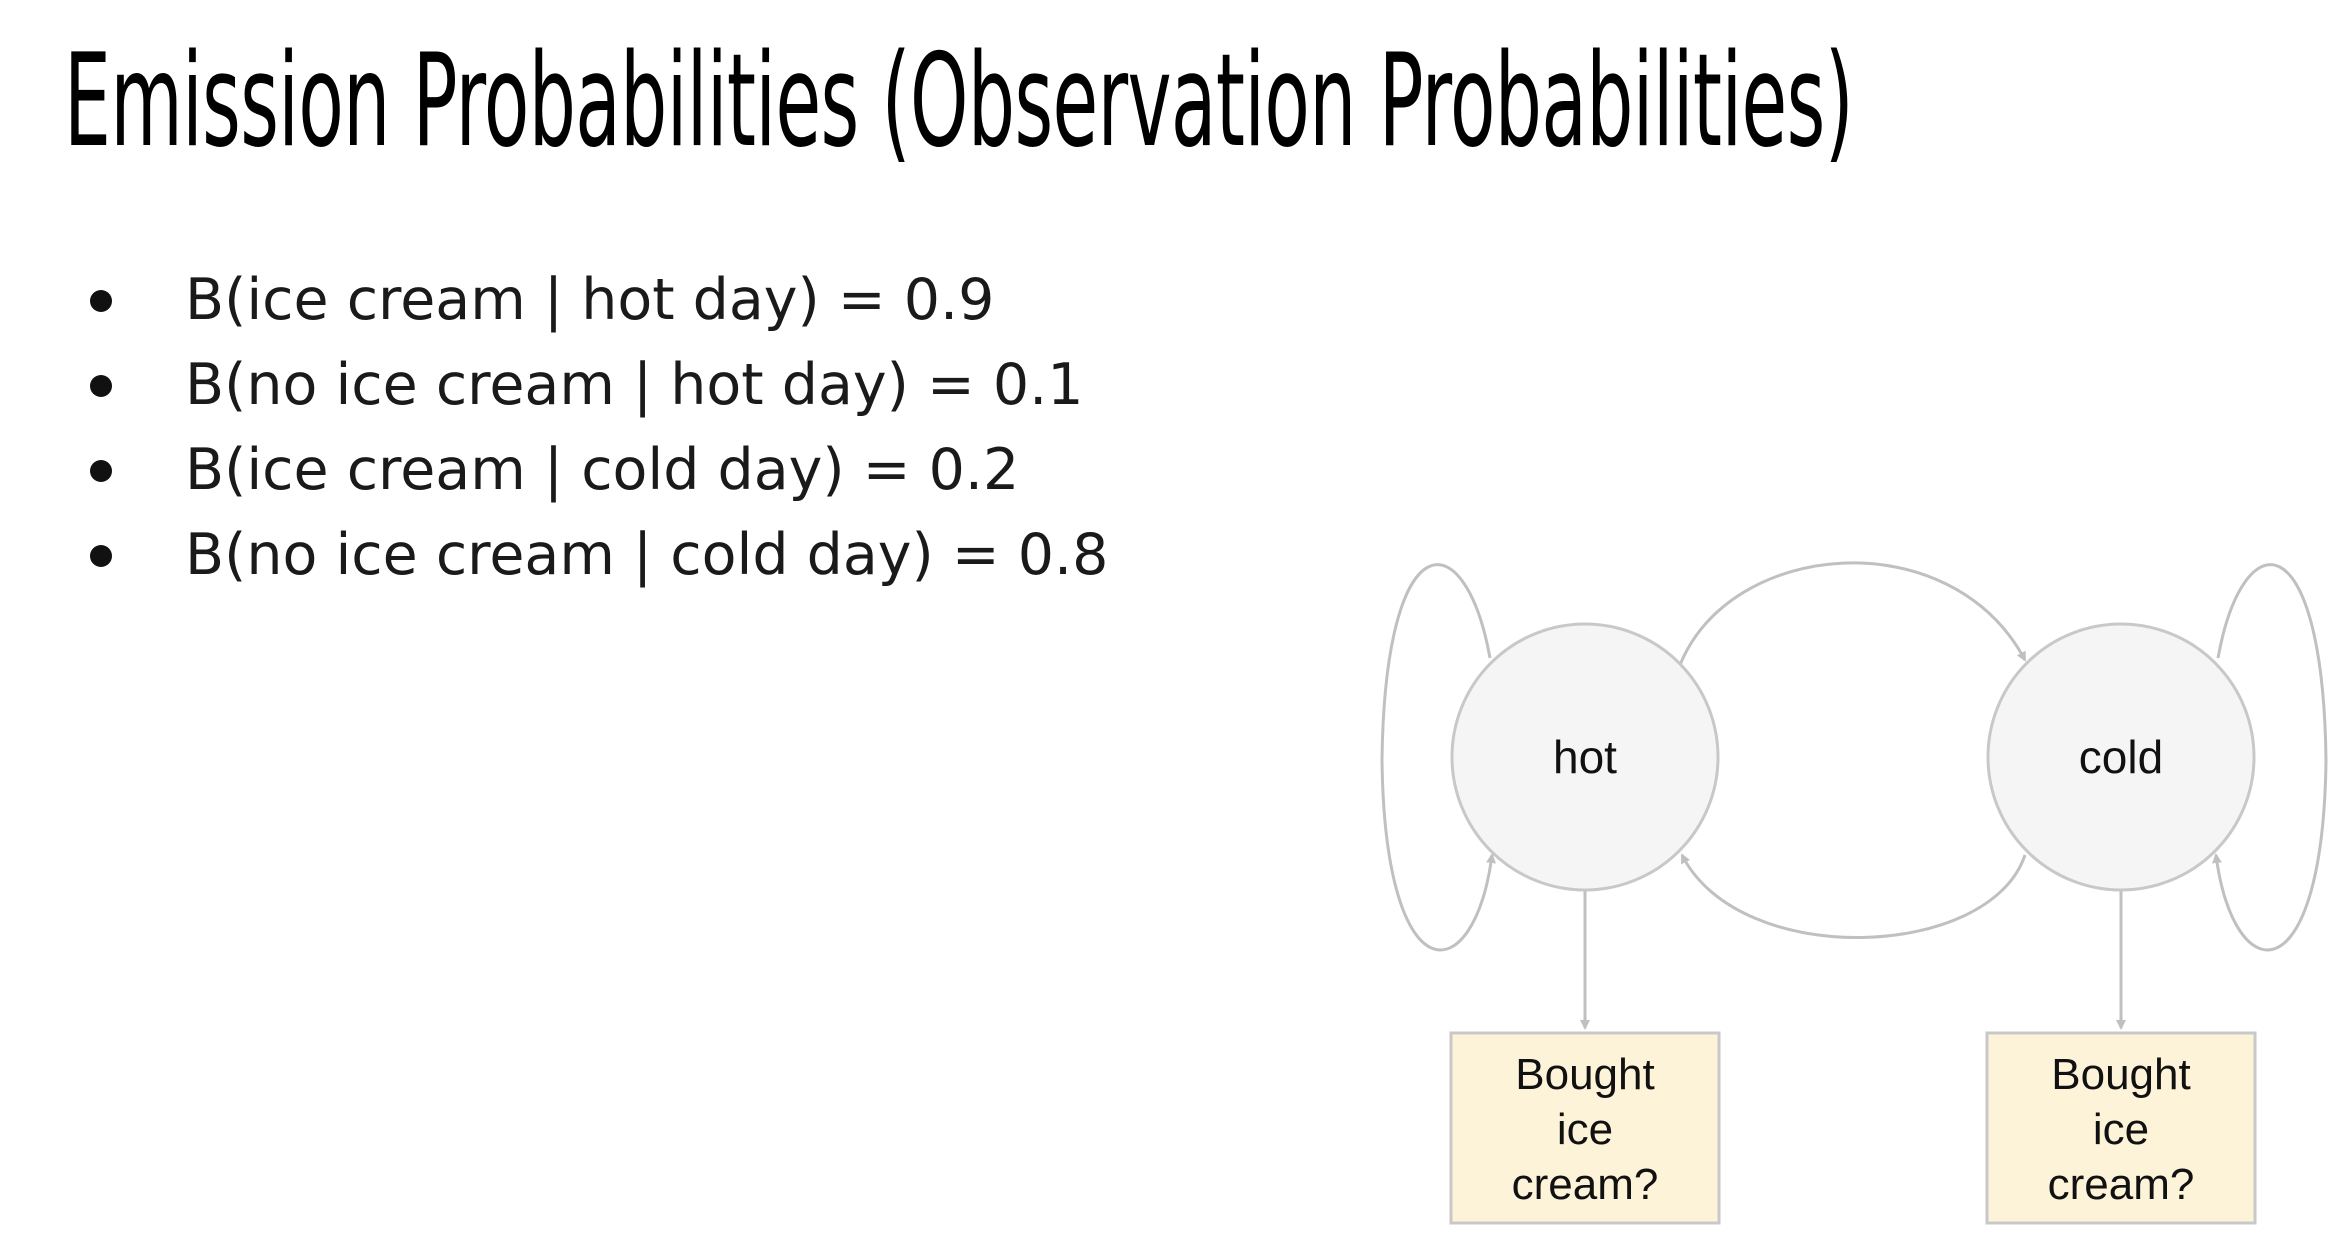  I want to click on probability-item-cold-ice-cream: B(ice cream | cold day) = 0.2, so click(594, 470).